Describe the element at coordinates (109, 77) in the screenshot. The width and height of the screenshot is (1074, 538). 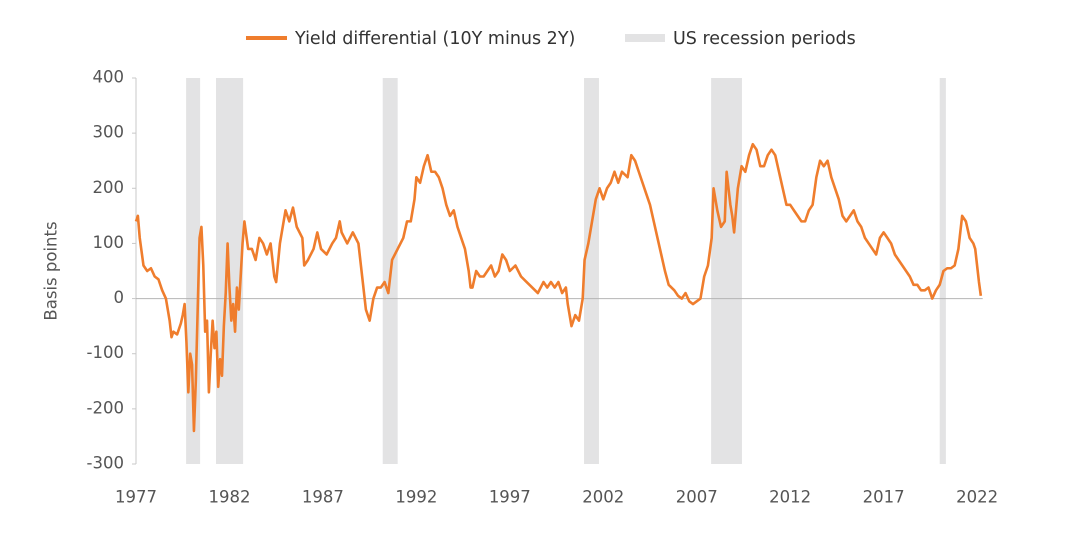
I see `y-tick-label: 400` at that location.